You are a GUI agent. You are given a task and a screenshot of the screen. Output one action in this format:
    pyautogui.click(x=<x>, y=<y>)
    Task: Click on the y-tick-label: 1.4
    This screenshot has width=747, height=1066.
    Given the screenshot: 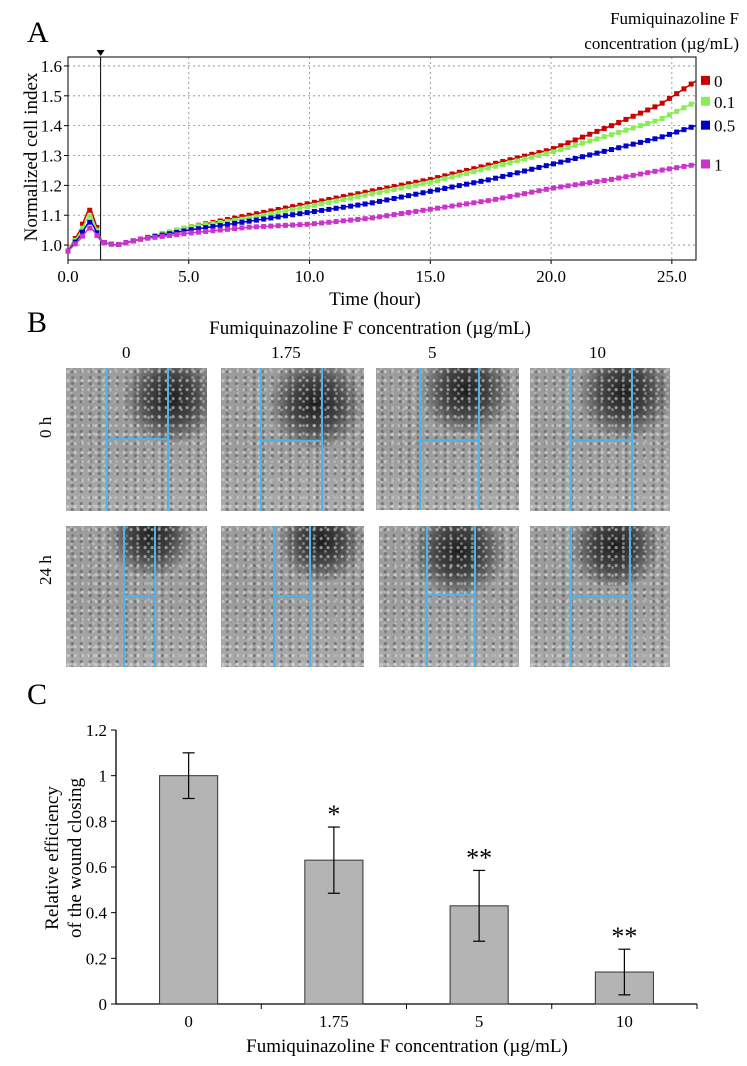 What is the action you would take?
    pyautogui.click(x=52, y=126)
    